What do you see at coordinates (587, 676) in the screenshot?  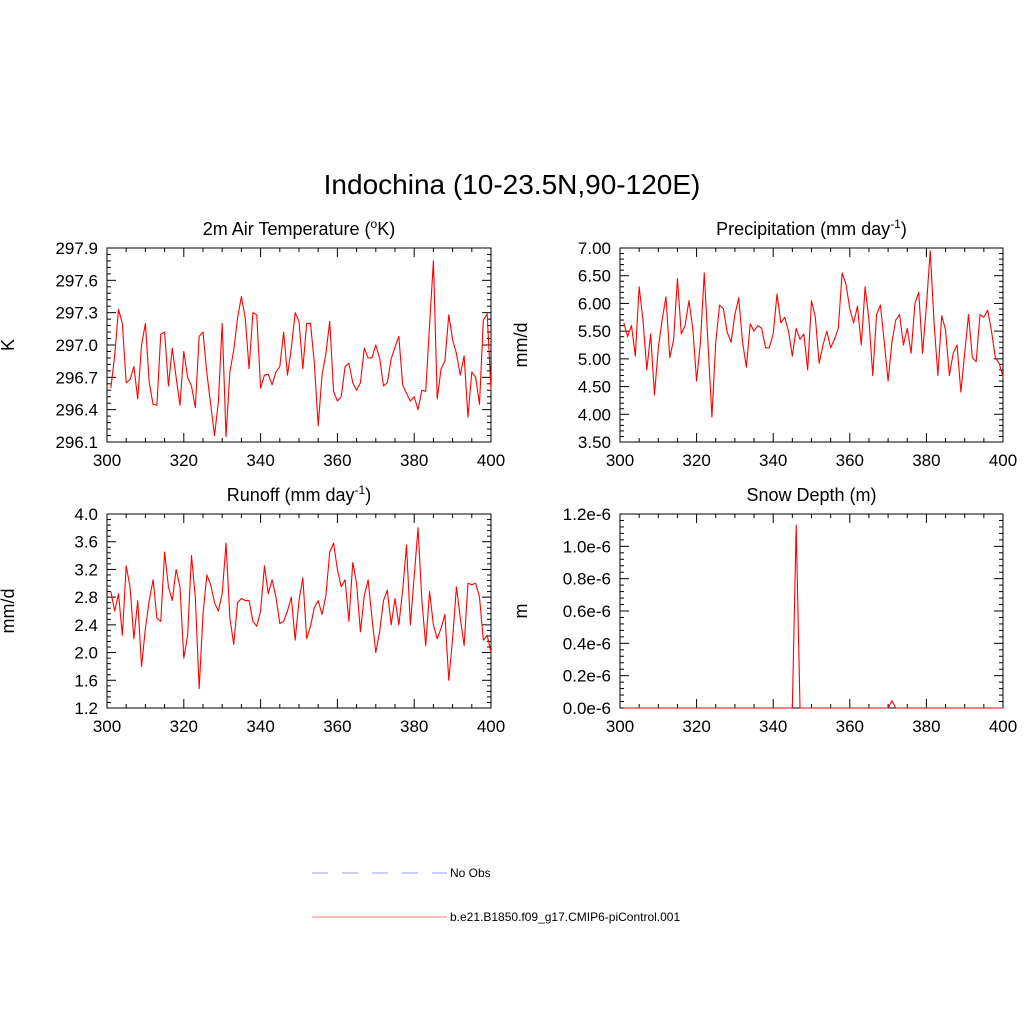 I see `y-tick-label: 0.2e-6` at bounding box center [587, 676].